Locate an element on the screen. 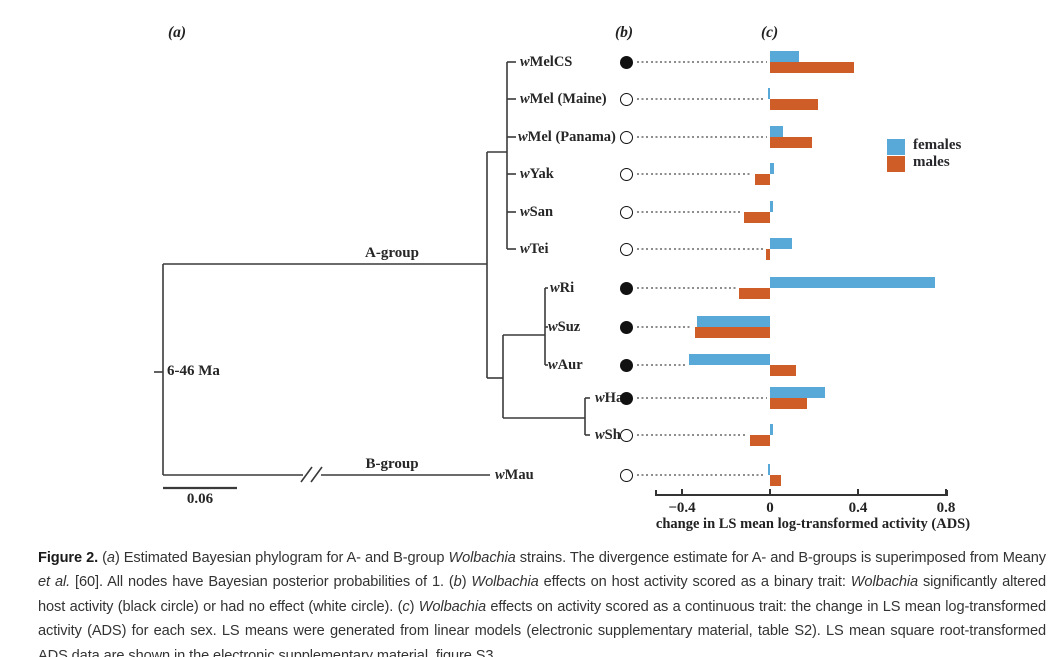 Image resolution: width=1061 pixels, height=657 pixels. bar-females-wSan is located at coordinates (771, 206).